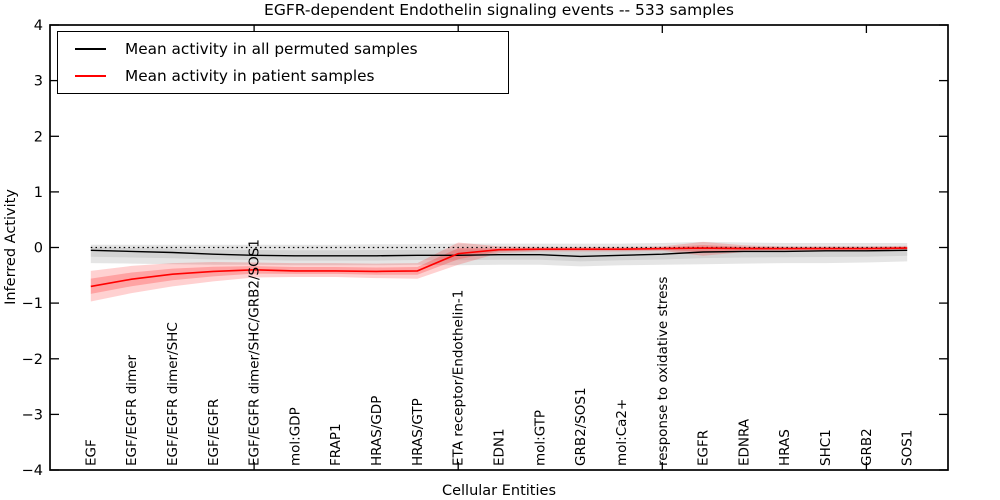 The image size is (1000, 500). Describe the element at coordinates (38, 137) in the screenshot. I see `y-tick-label: 2` at that location.